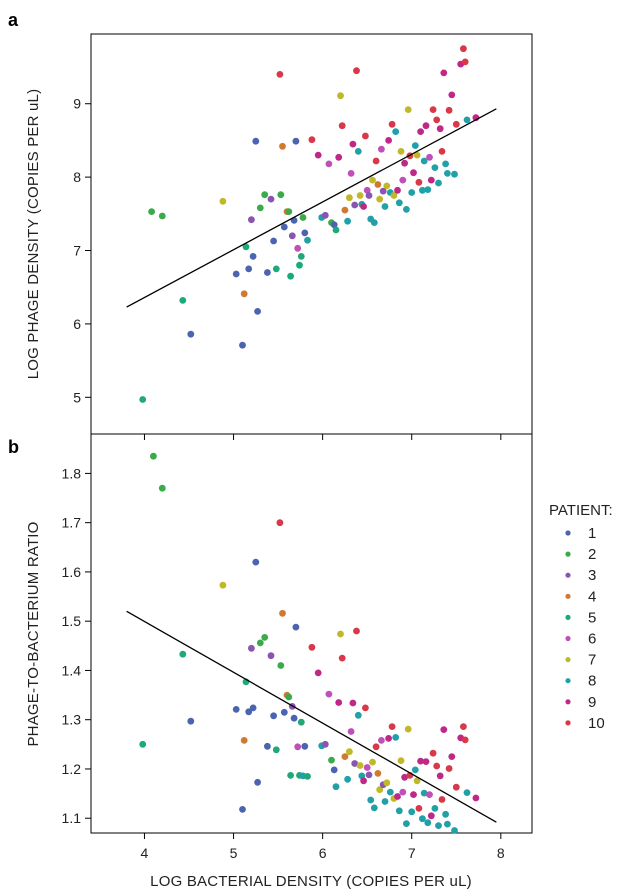 The width and height of the screenshot is (633, 892). What do you see at coordinates (77, 397) in the screenshot?
I see `y-tick-label: 5` at bounding box center [77, 397].